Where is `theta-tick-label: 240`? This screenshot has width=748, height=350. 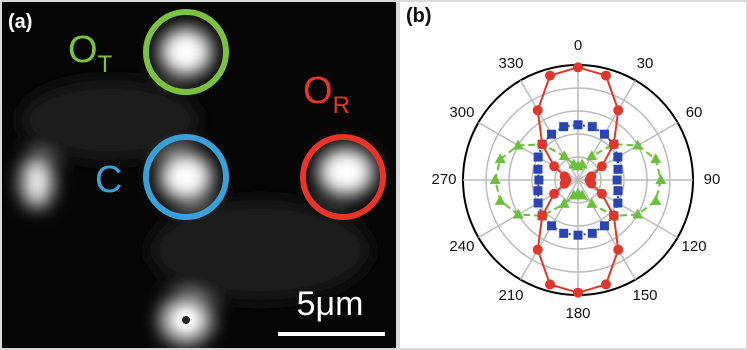
theta-tick-label: 240 is located at coordinates (461, 246).